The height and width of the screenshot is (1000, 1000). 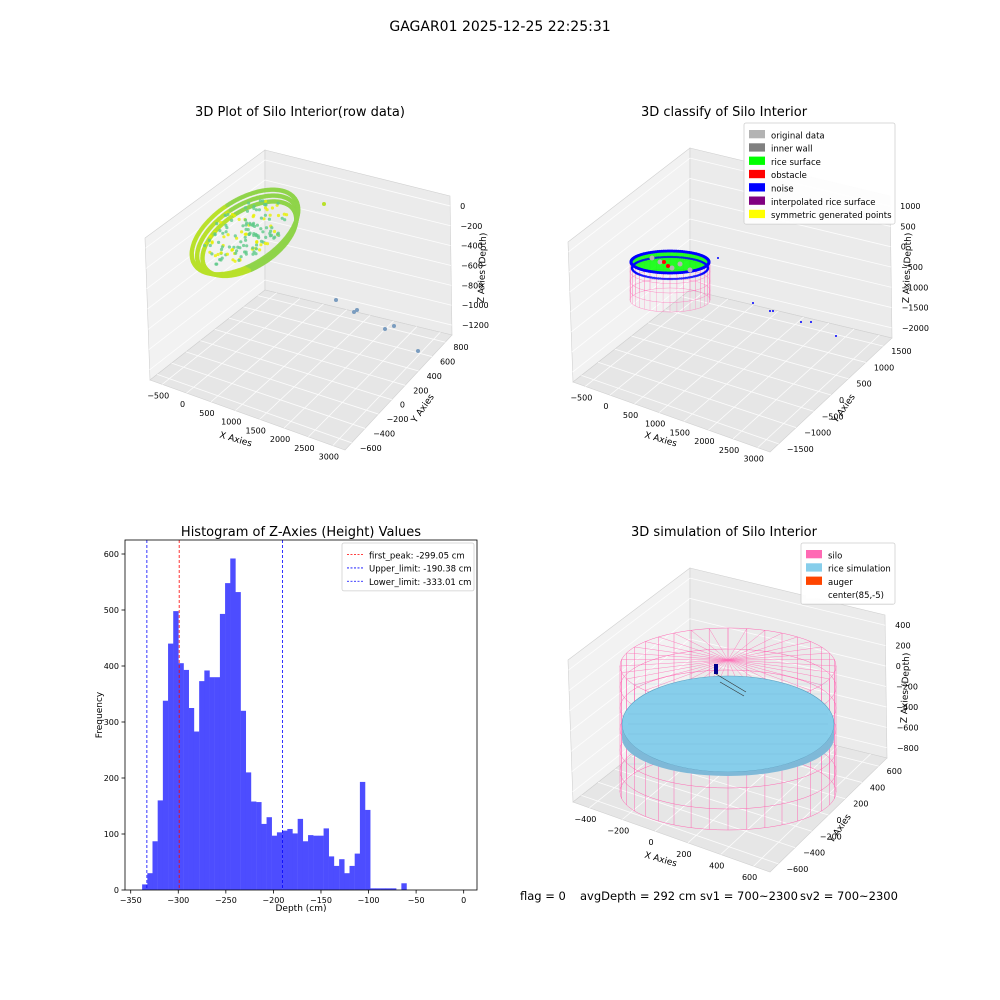 I want to click on legend-label: Upper_limit: -190.38 cm, so click(x=420, y=570).